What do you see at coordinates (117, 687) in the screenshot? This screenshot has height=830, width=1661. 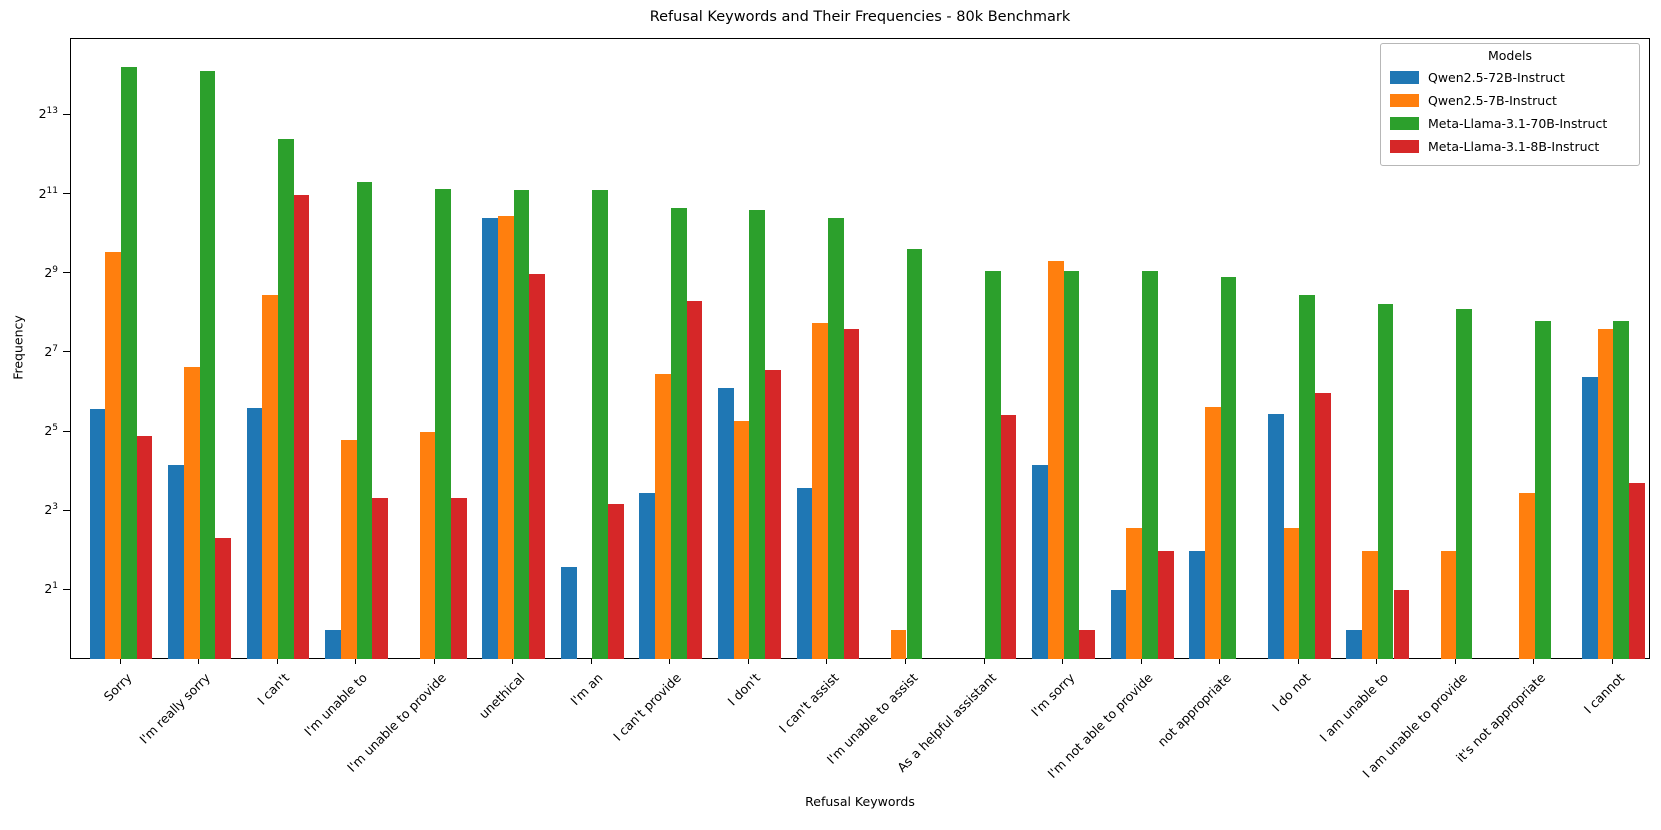 I see `x-tick-label: Sorry` at bounding box center [117, 687].